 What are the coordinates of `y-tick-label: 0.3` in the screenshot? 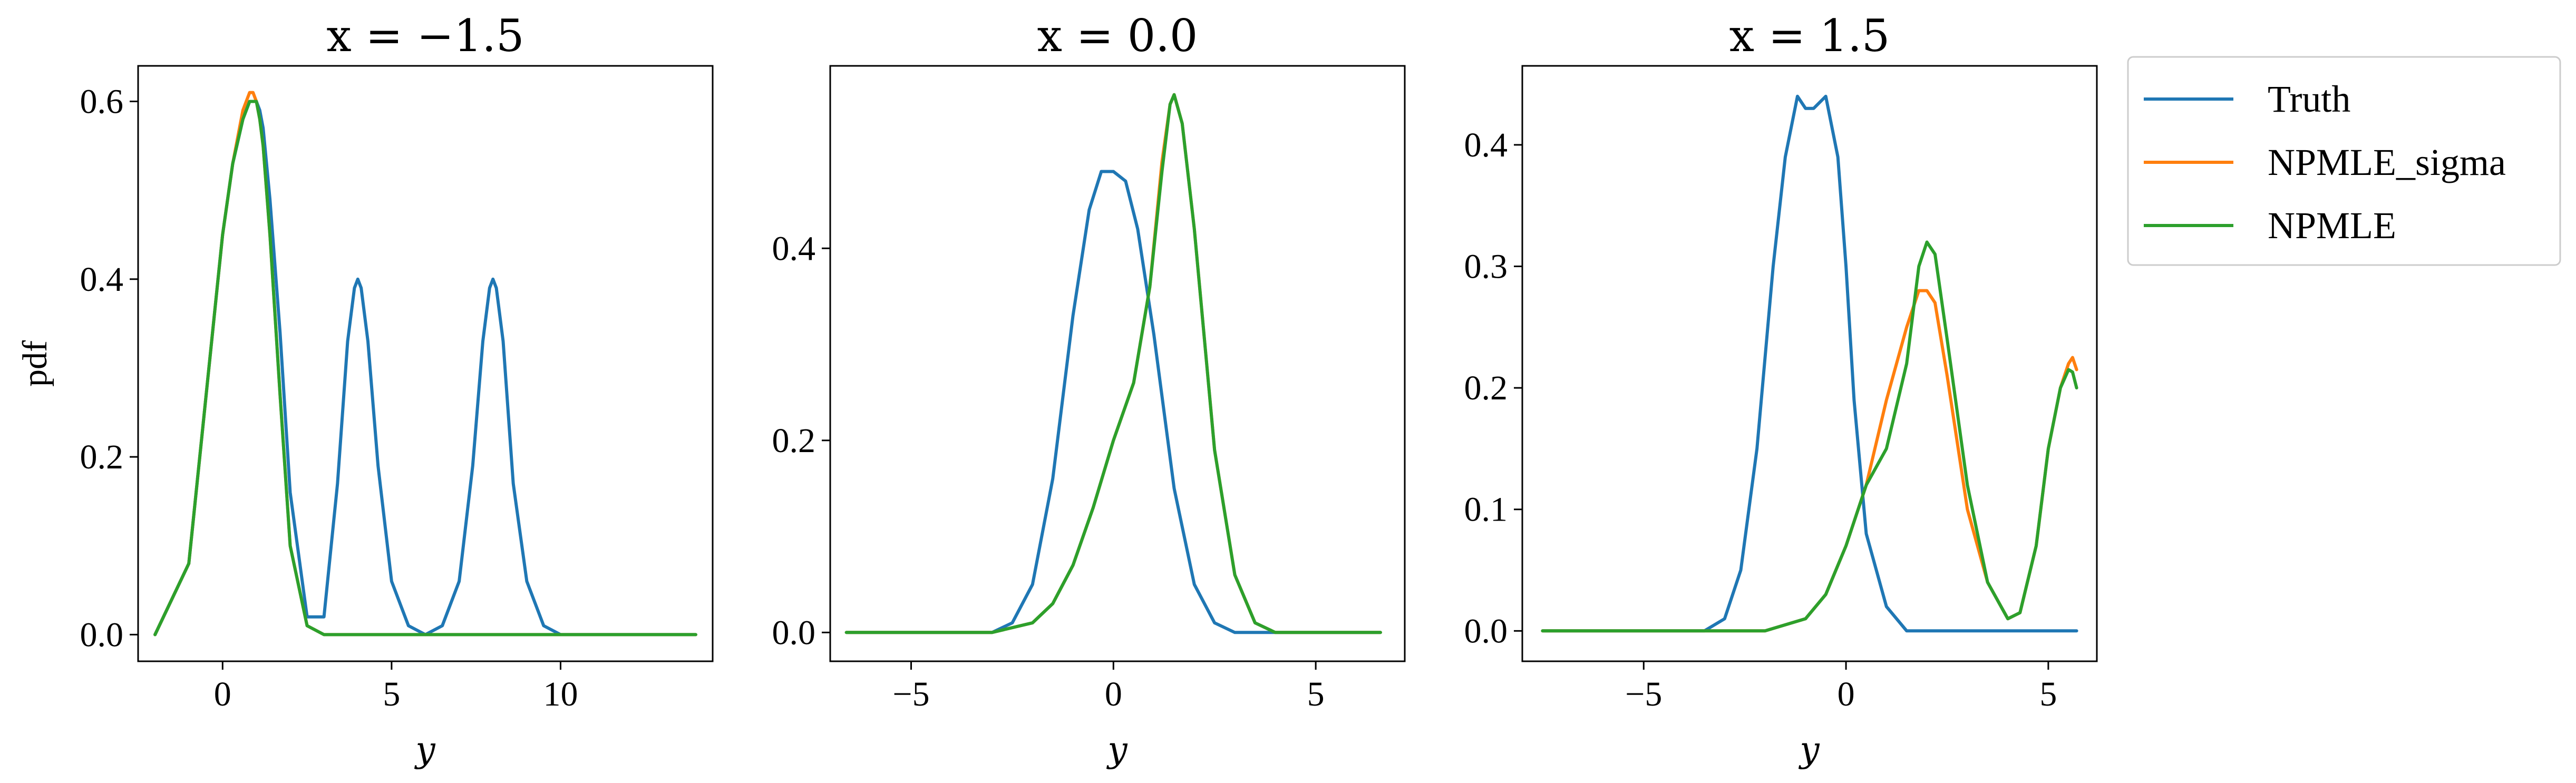 It's located at (1486, 267).